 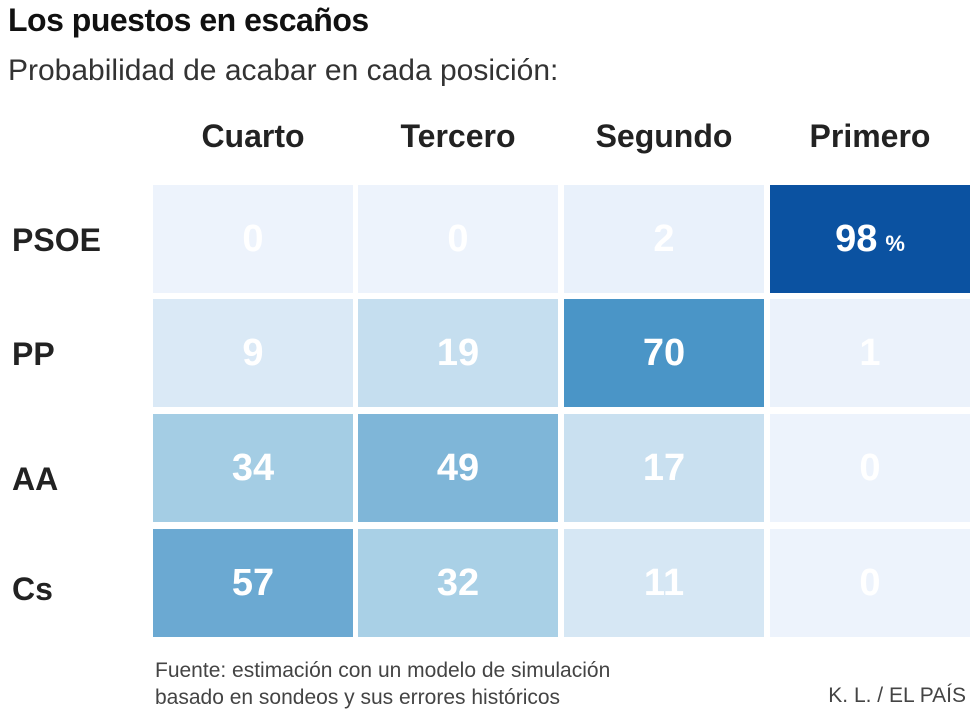 What do you see at coordinates (458, 136) in the screenshot?
I see `column-header-tercero: Tercero` at bounding box center [458, 136].